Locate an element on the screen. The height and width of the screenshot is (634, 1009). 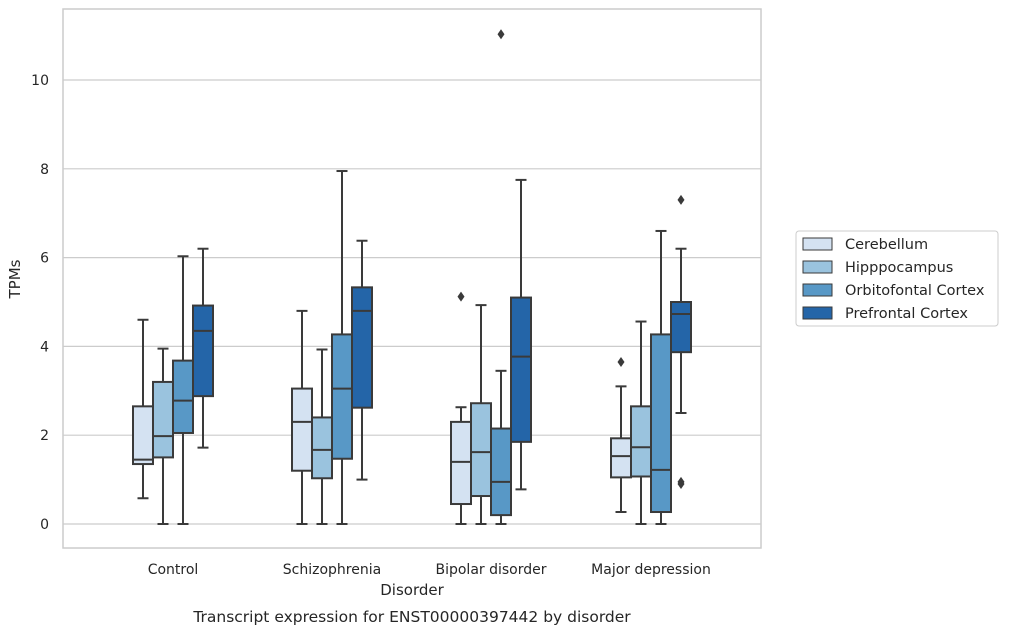
legend-label: Prefrontal Cortex is located at coordinates (906, 314).